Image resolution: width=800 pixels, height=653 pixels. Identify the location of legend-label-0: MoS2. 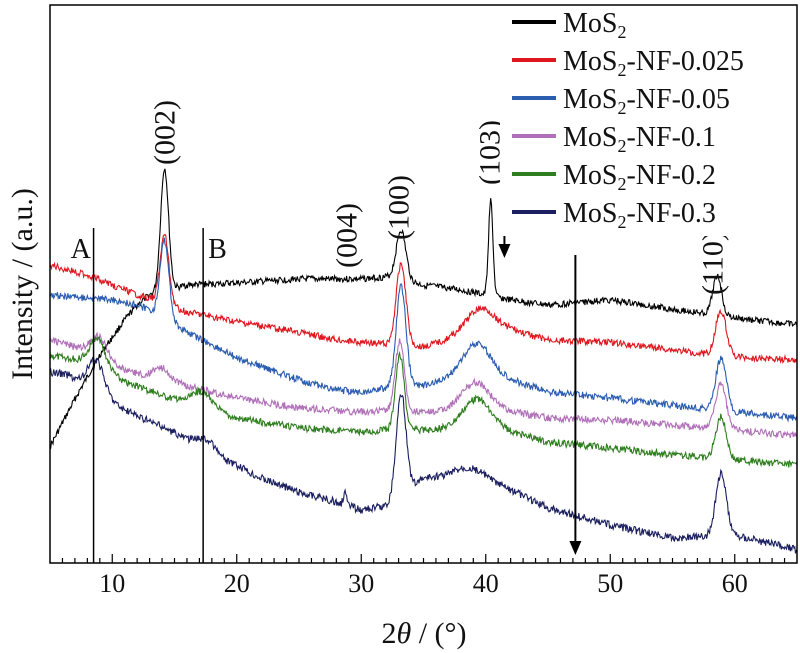
(594, 25).